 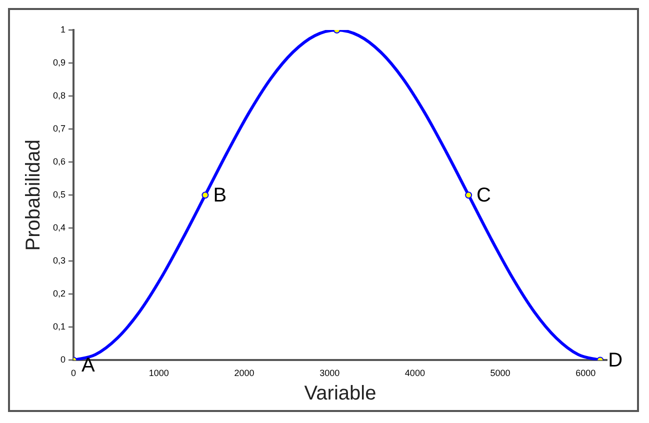 What do you see at coordinates (330, 373) in the screenshot?
I see `x-tick-label: 3000` at bounding box center [330, 373].